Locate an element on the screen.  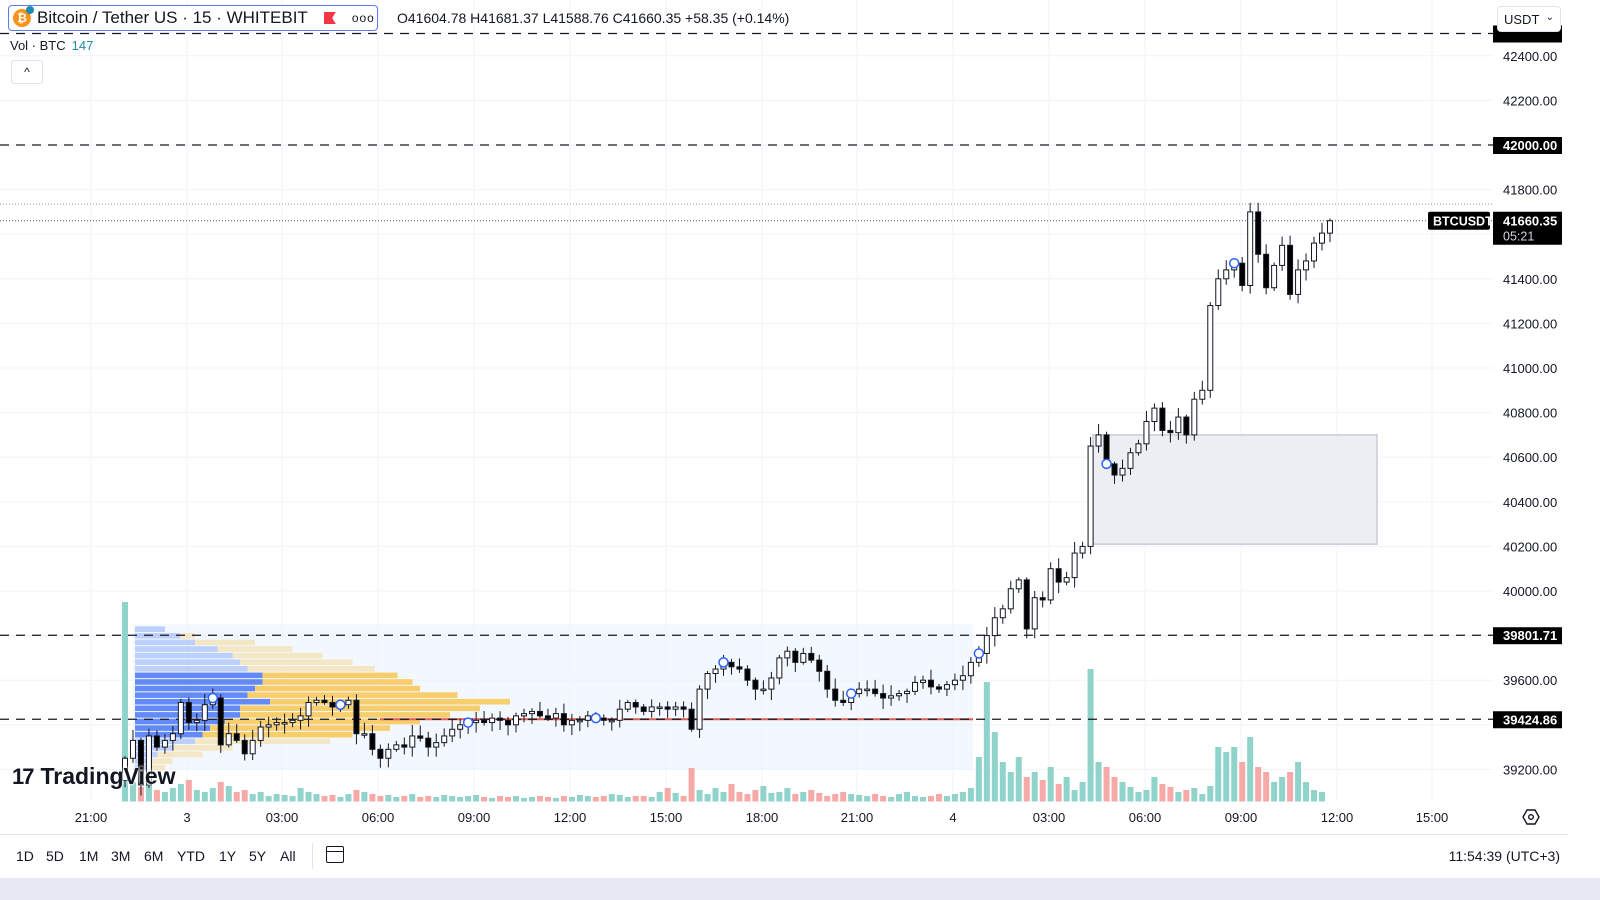
range-5d: 5D is located at coordinates (55, 856).